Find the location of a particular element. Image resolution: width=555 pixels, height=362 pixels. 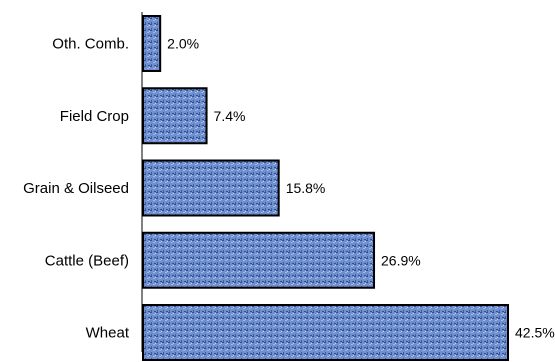

category-label-cattle-beef: Cattle (Beef) is located at coordinates (87, 260).